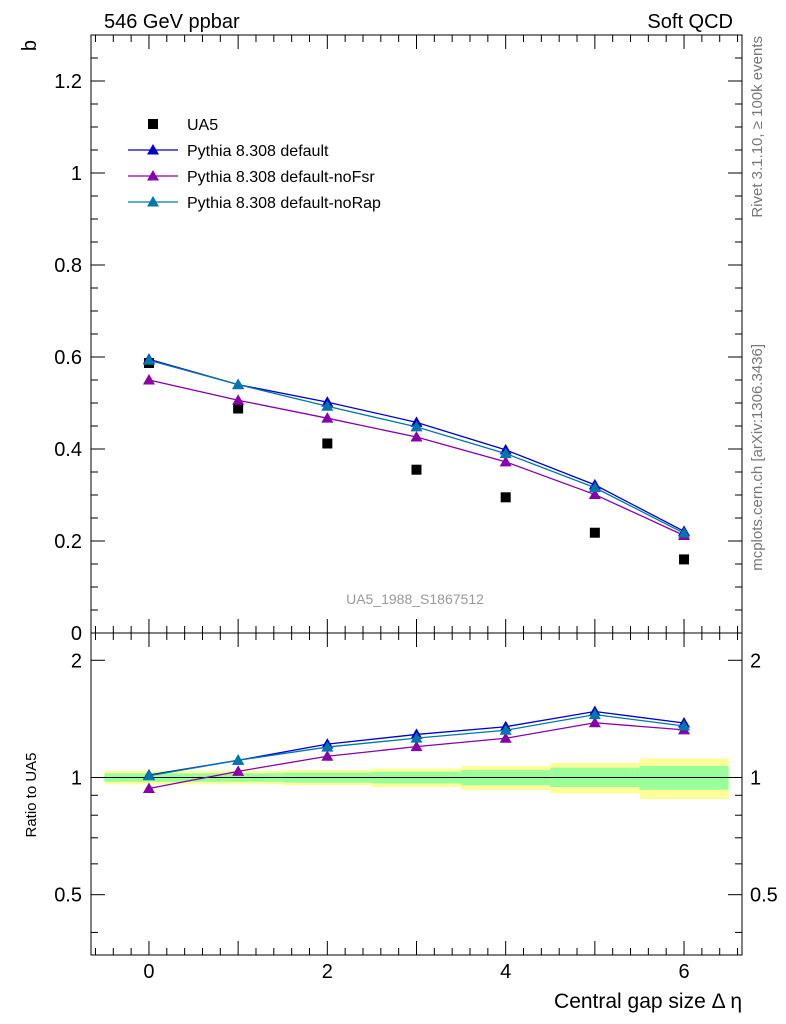 Image resolution: width=786 pixels, height=1024 pixels. I want to click on legend-label: UA5, so click(202, 125).